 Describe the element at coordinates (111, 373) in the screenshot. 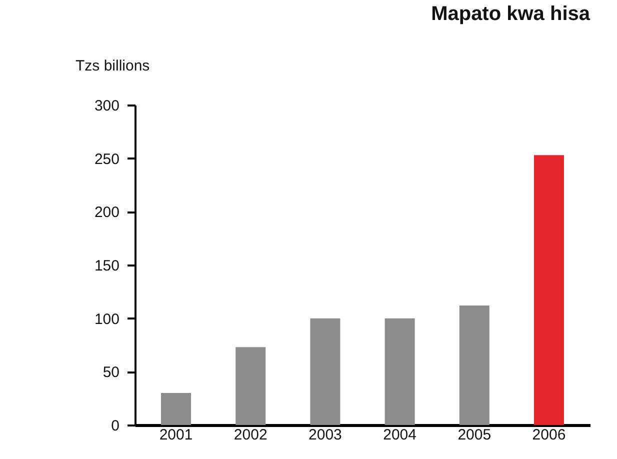

I see `y-tick-label: 50` at that location.